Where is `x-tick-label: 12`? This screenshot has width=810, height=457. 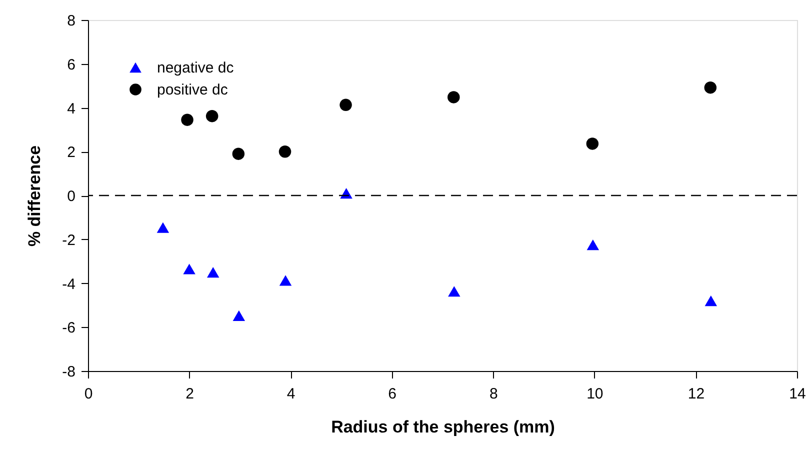 x-tick-label: 12 is located at coordinates (696, 394).